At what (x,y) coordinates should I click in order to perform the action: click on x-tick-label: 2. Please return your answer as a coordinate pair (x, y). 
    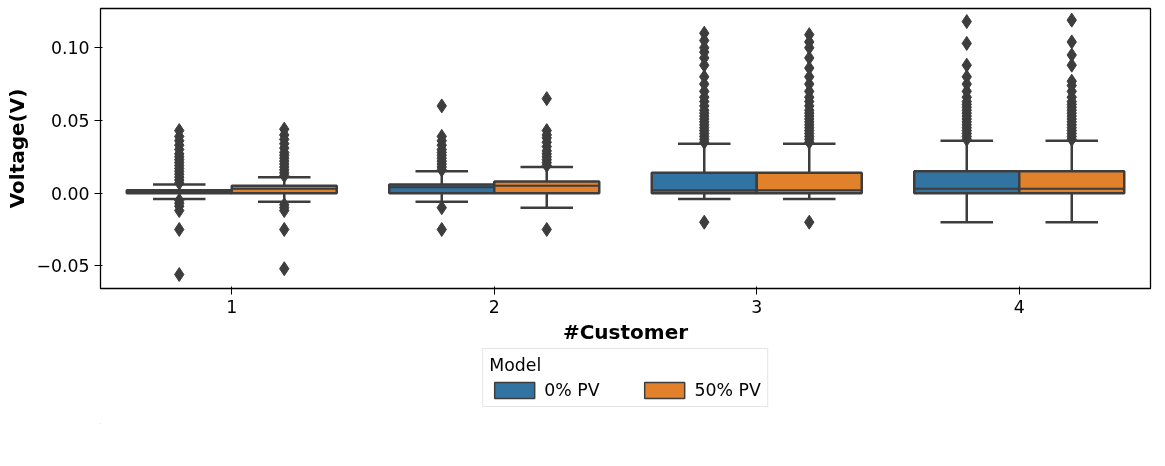
    Looking at the image, I should click on (494, 306).